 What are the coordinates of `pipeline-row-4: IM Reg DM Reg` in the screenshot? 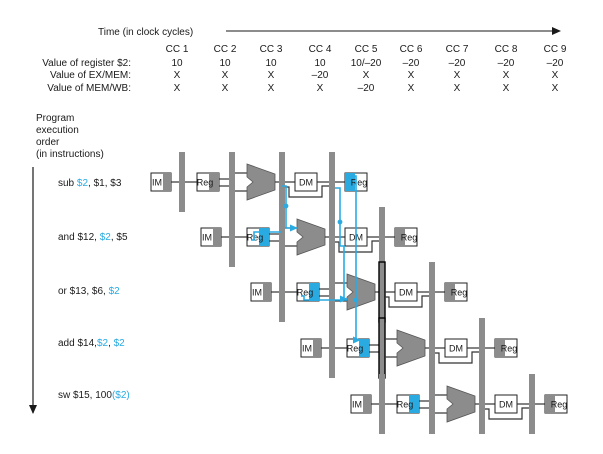 It's located at (409, 348).